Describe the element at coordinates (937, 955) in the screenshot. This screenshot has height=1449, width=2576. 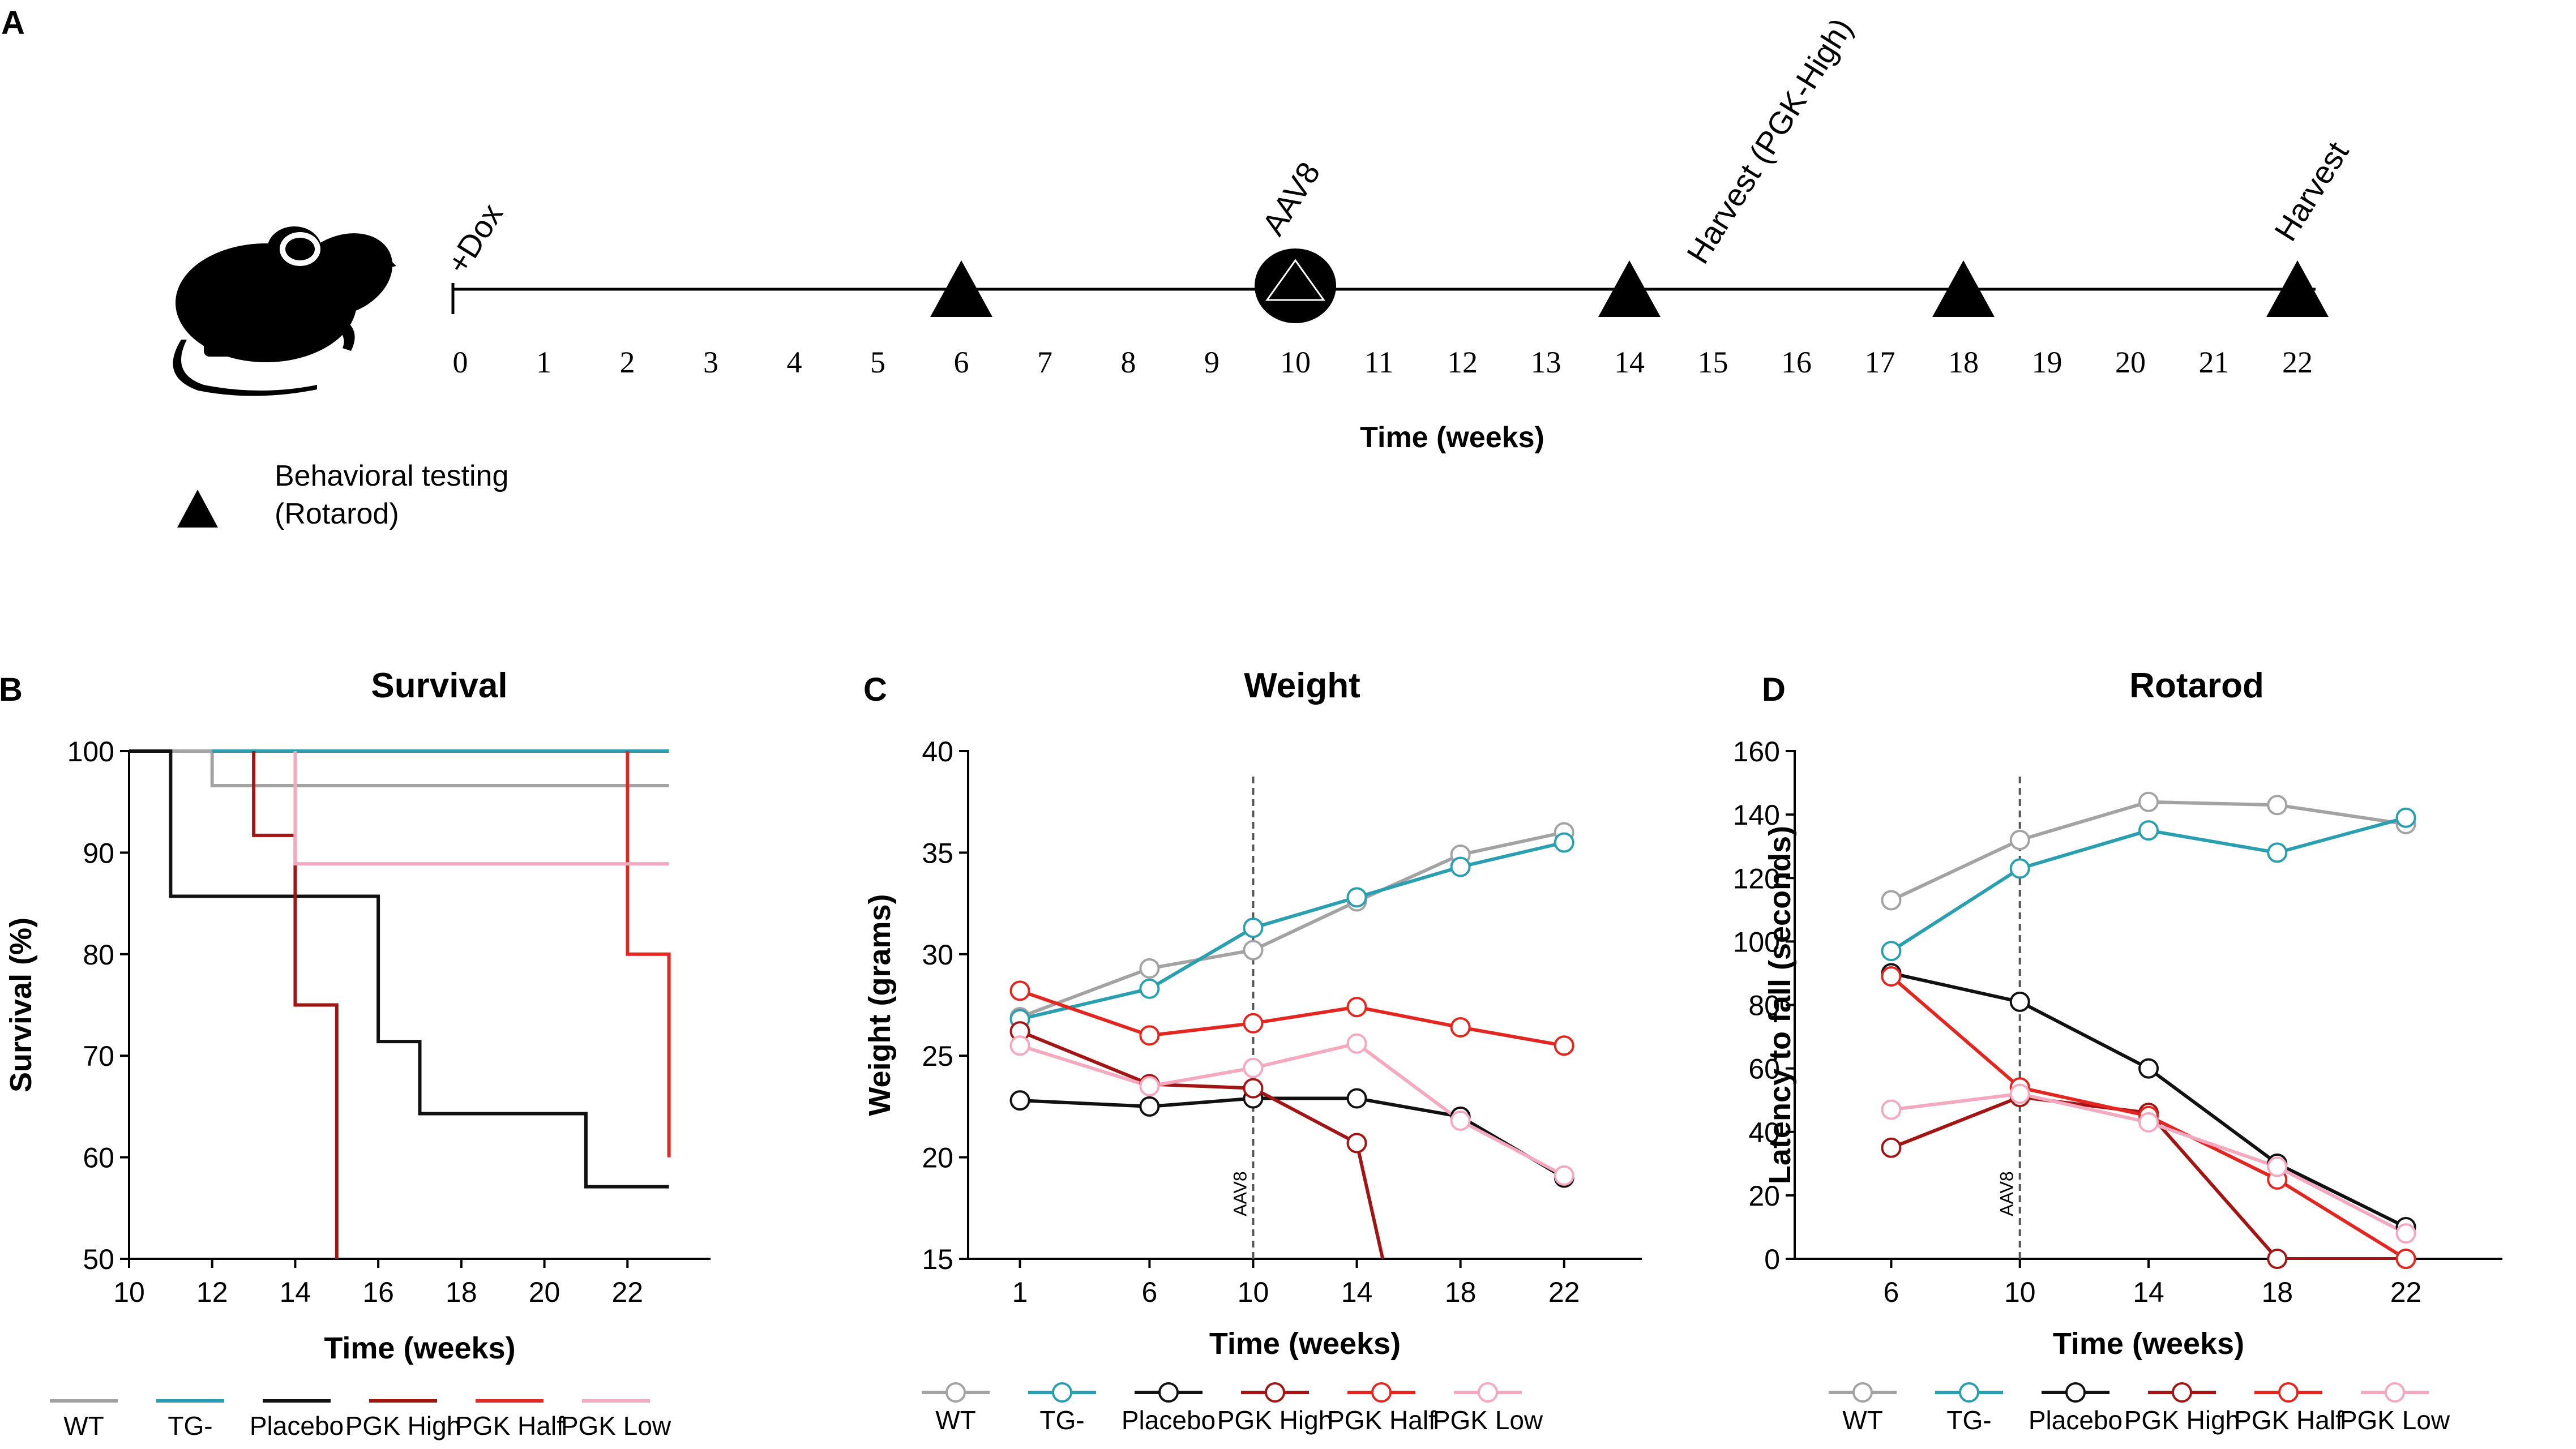
I see `y-tick-label: 30` at that location.